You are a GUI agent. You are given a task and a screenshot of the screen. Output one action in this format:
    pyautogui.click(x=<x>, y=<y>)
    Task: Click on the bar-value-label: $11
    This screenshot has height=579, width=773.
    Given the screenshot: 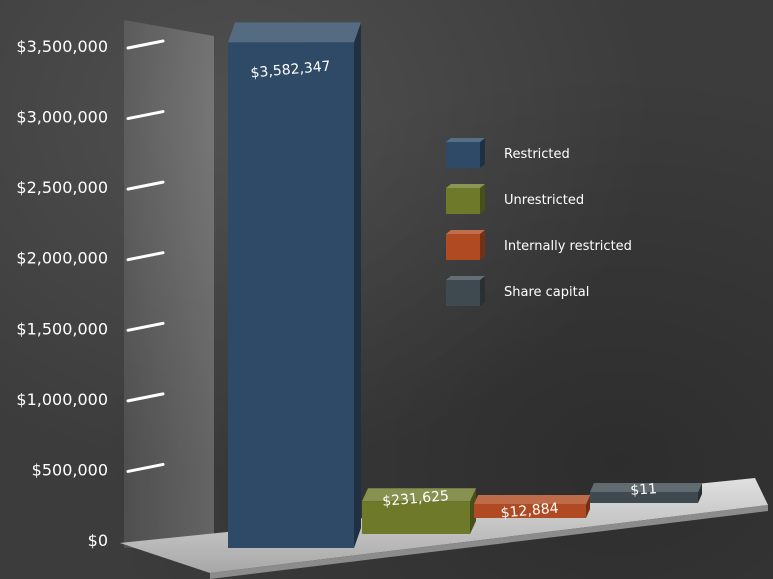 What is the action you would take?
    pyautogui.click(x=644, y=490)
    